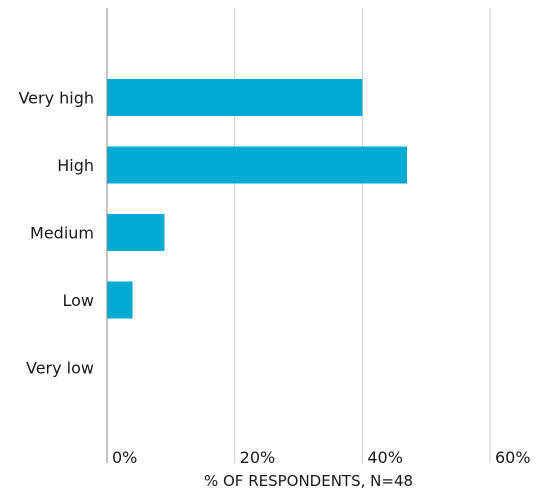  Describe the element at coordinates (136, 232) in the screenshot. I see `bar-medium` at that location.